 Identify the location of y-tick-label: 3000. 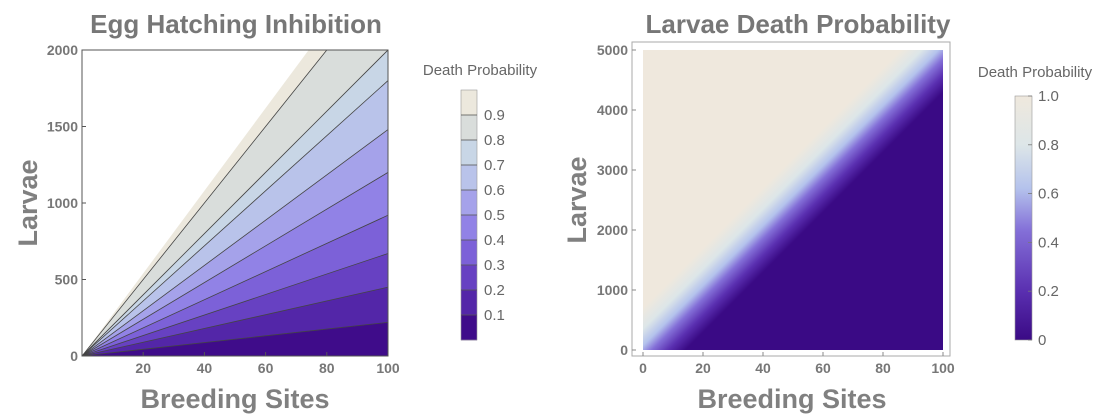
(612, 170).